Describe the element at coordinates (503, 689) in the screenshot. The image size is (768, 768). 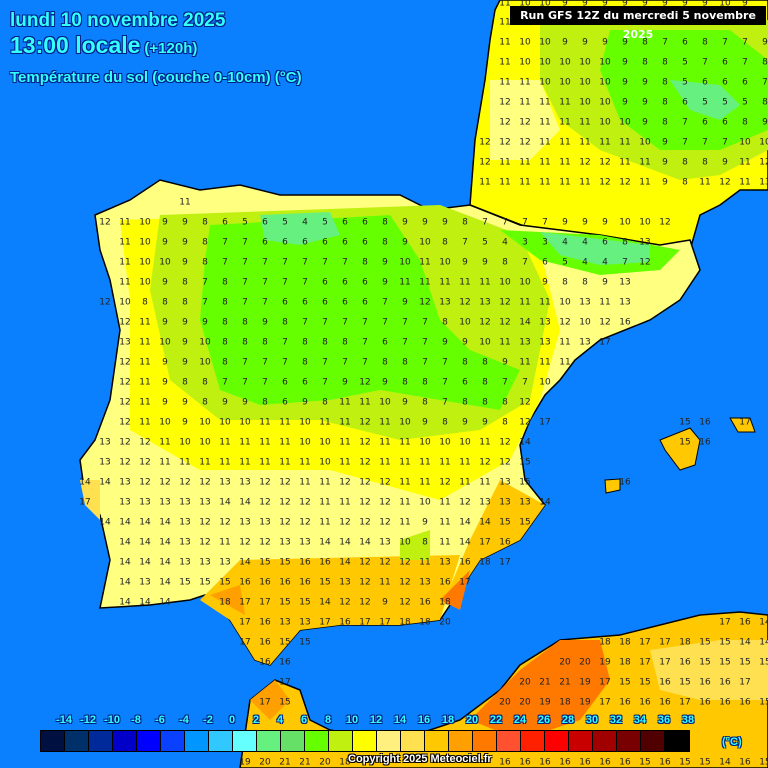
I see `north-africa-landmass` at that location.